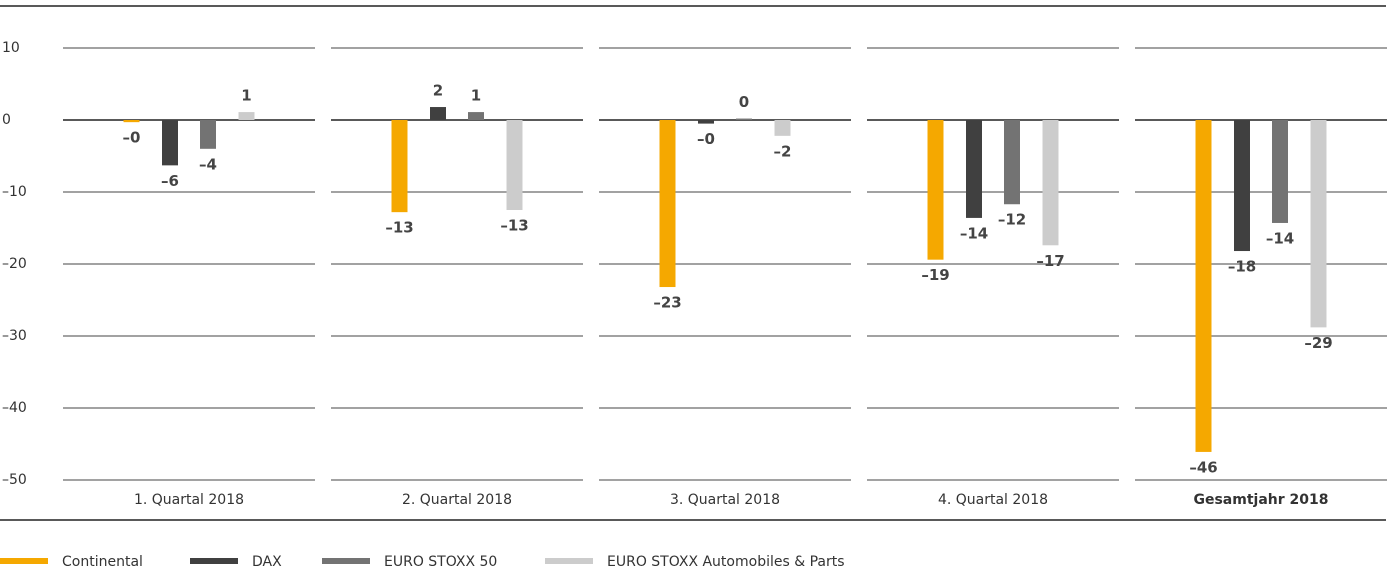 This screenshot has height=571, width=1395. I want to click on value-label: –46, so click(1203, 467).